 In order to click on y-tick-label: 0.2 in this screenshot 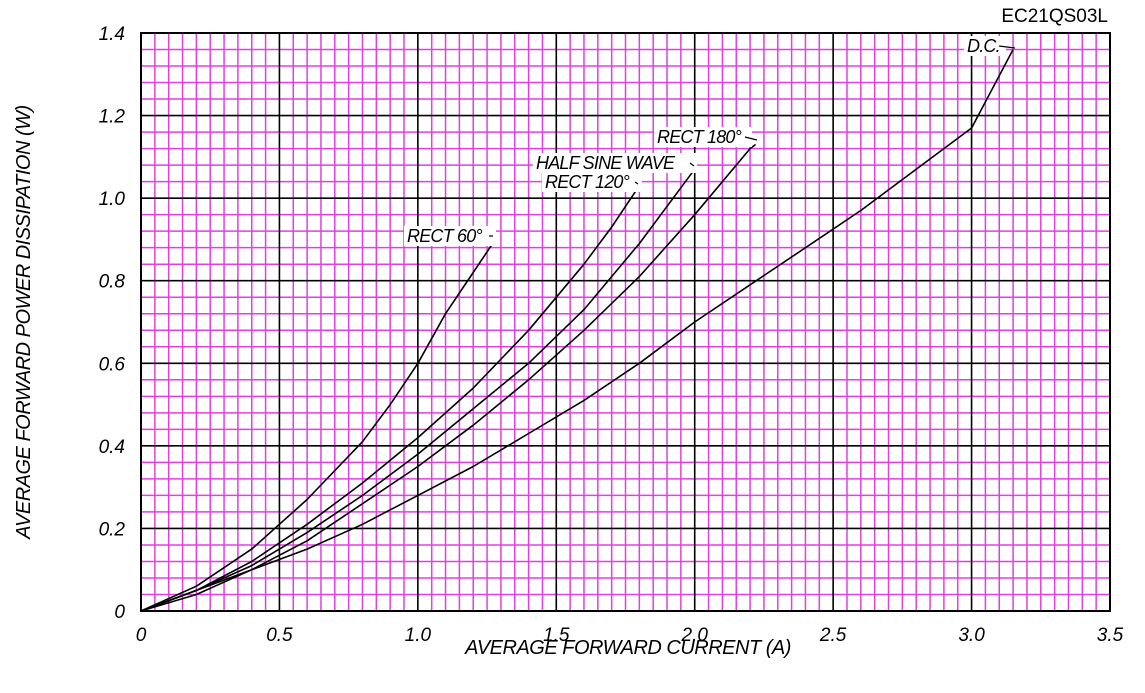, I will do `click(112, 529)`.